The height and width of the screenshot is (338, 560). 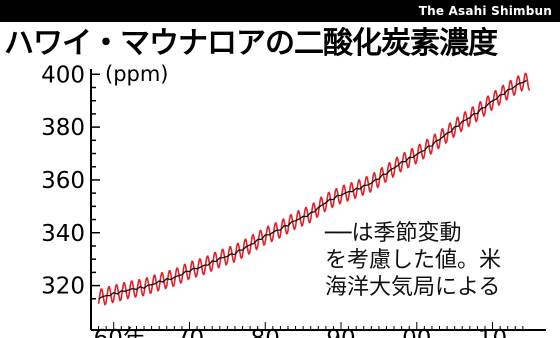 What do you see at coordinates (412, 287) in the screenshot?
I see `annotation-line: 海洋大気局による` at bounding box center [412, 287].